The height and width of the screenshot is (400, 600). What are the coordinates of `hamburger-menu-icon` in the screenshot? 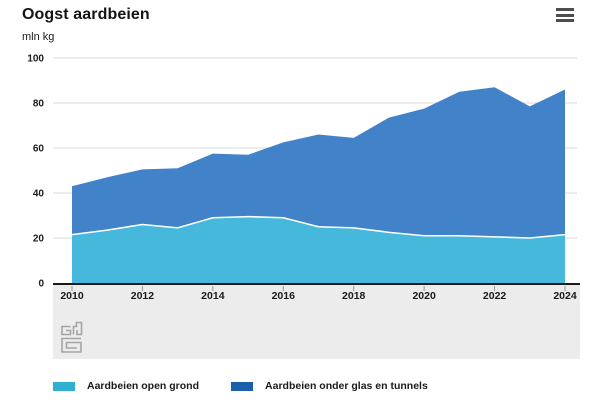 It's located at (566, 15).